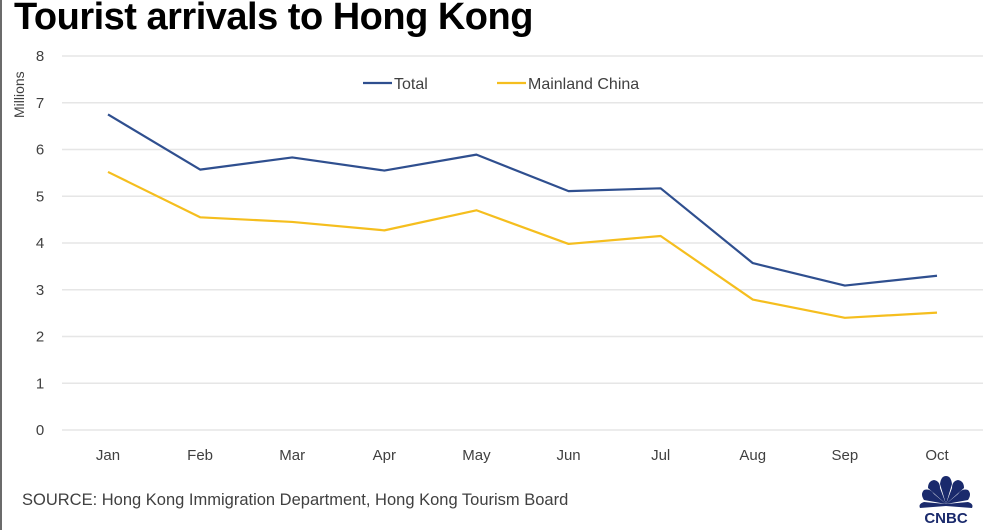  Describe the element at coordinates (476, 455) in the screenshot. I see `x-tick-label: May` at that location.